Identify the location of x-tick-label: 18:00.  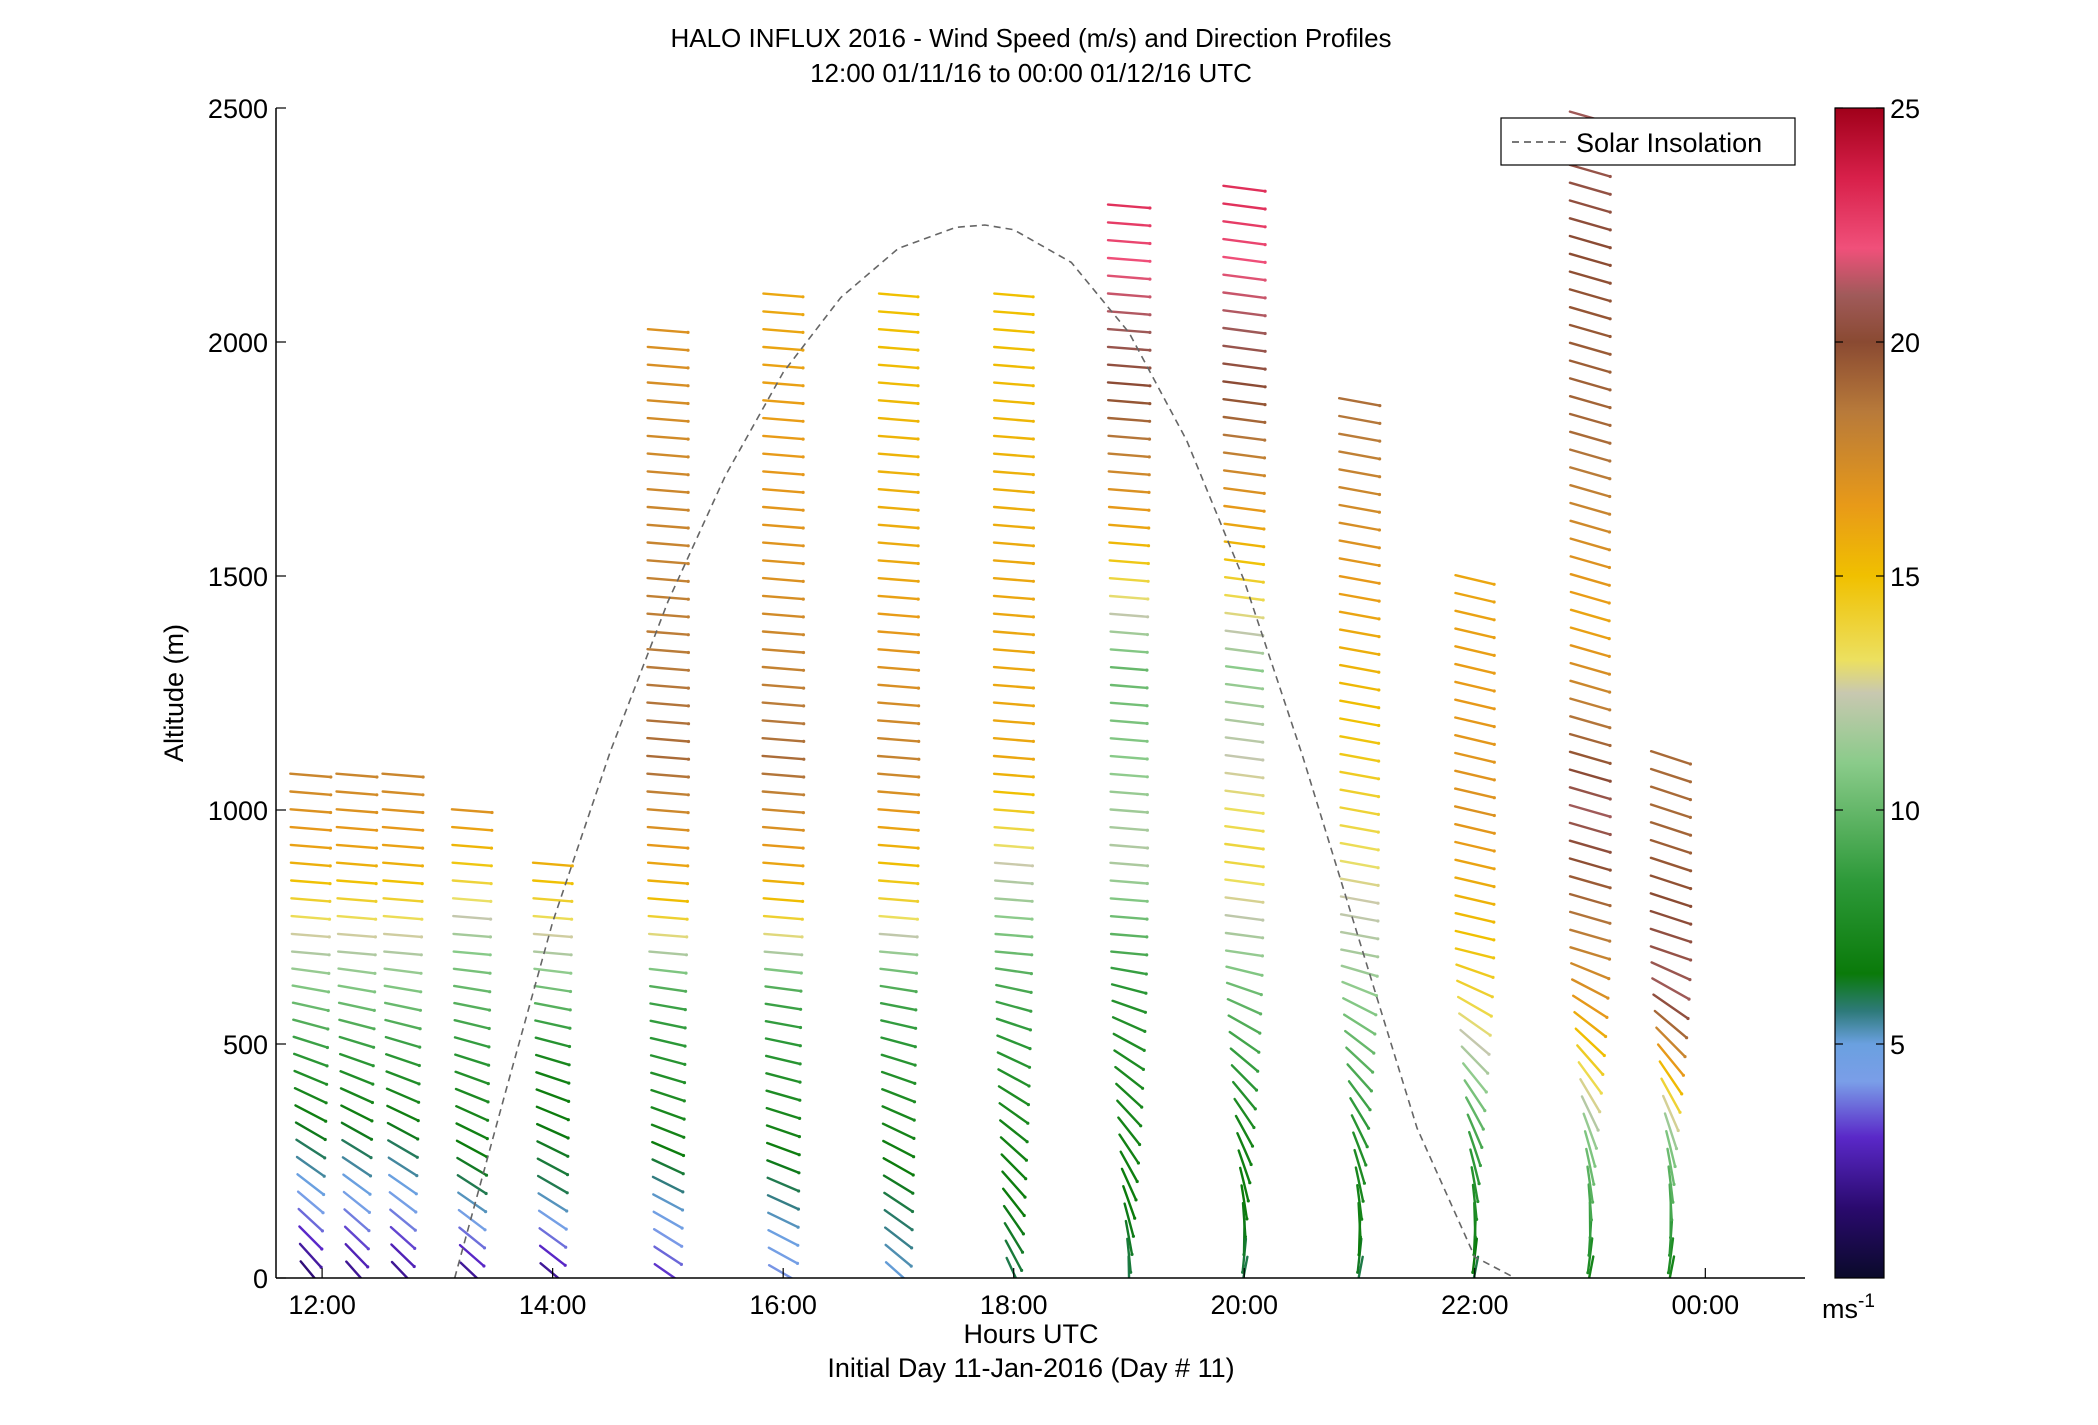
(1014, 1305).